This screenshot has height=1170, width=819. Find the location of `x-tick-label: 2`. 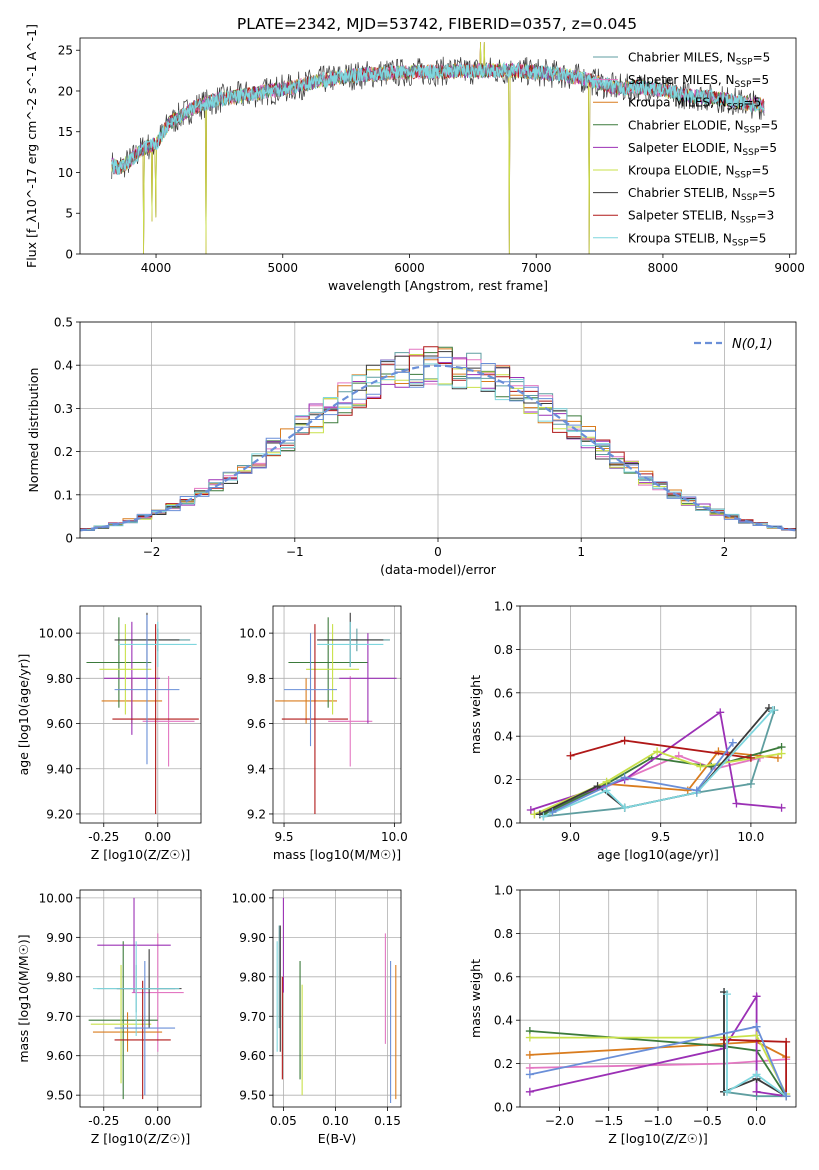

x-tick-label: 2 is located at coordinates (725, 552).